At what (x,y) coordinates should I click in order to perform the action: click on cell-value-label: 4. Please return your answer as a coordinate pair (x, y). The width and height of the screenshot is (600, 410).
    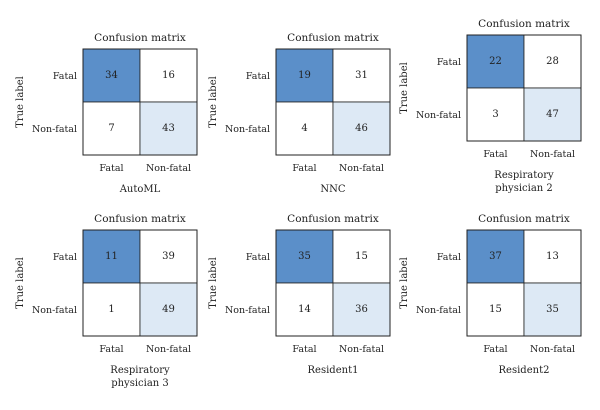
    Looking at the image, I should click on (304, 128).